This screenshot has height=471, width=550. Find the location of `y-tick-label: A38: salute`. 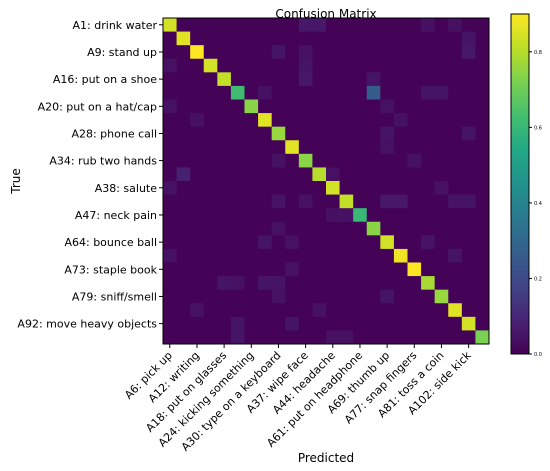

y-tick-label: A38: salute is located at coordinates (126, 188).